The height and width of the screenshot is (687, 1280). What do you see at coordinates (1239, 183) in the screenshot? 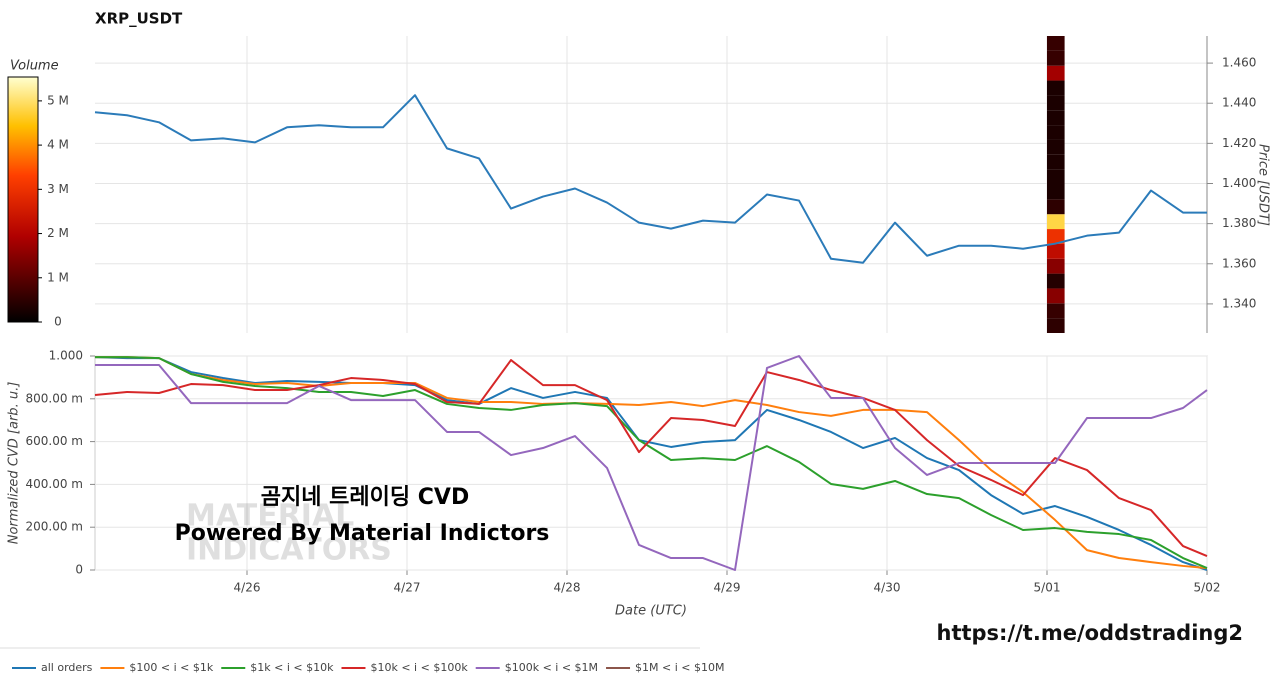
I see `y-tick-label: 1.400` at bounding box center [1239, 183].